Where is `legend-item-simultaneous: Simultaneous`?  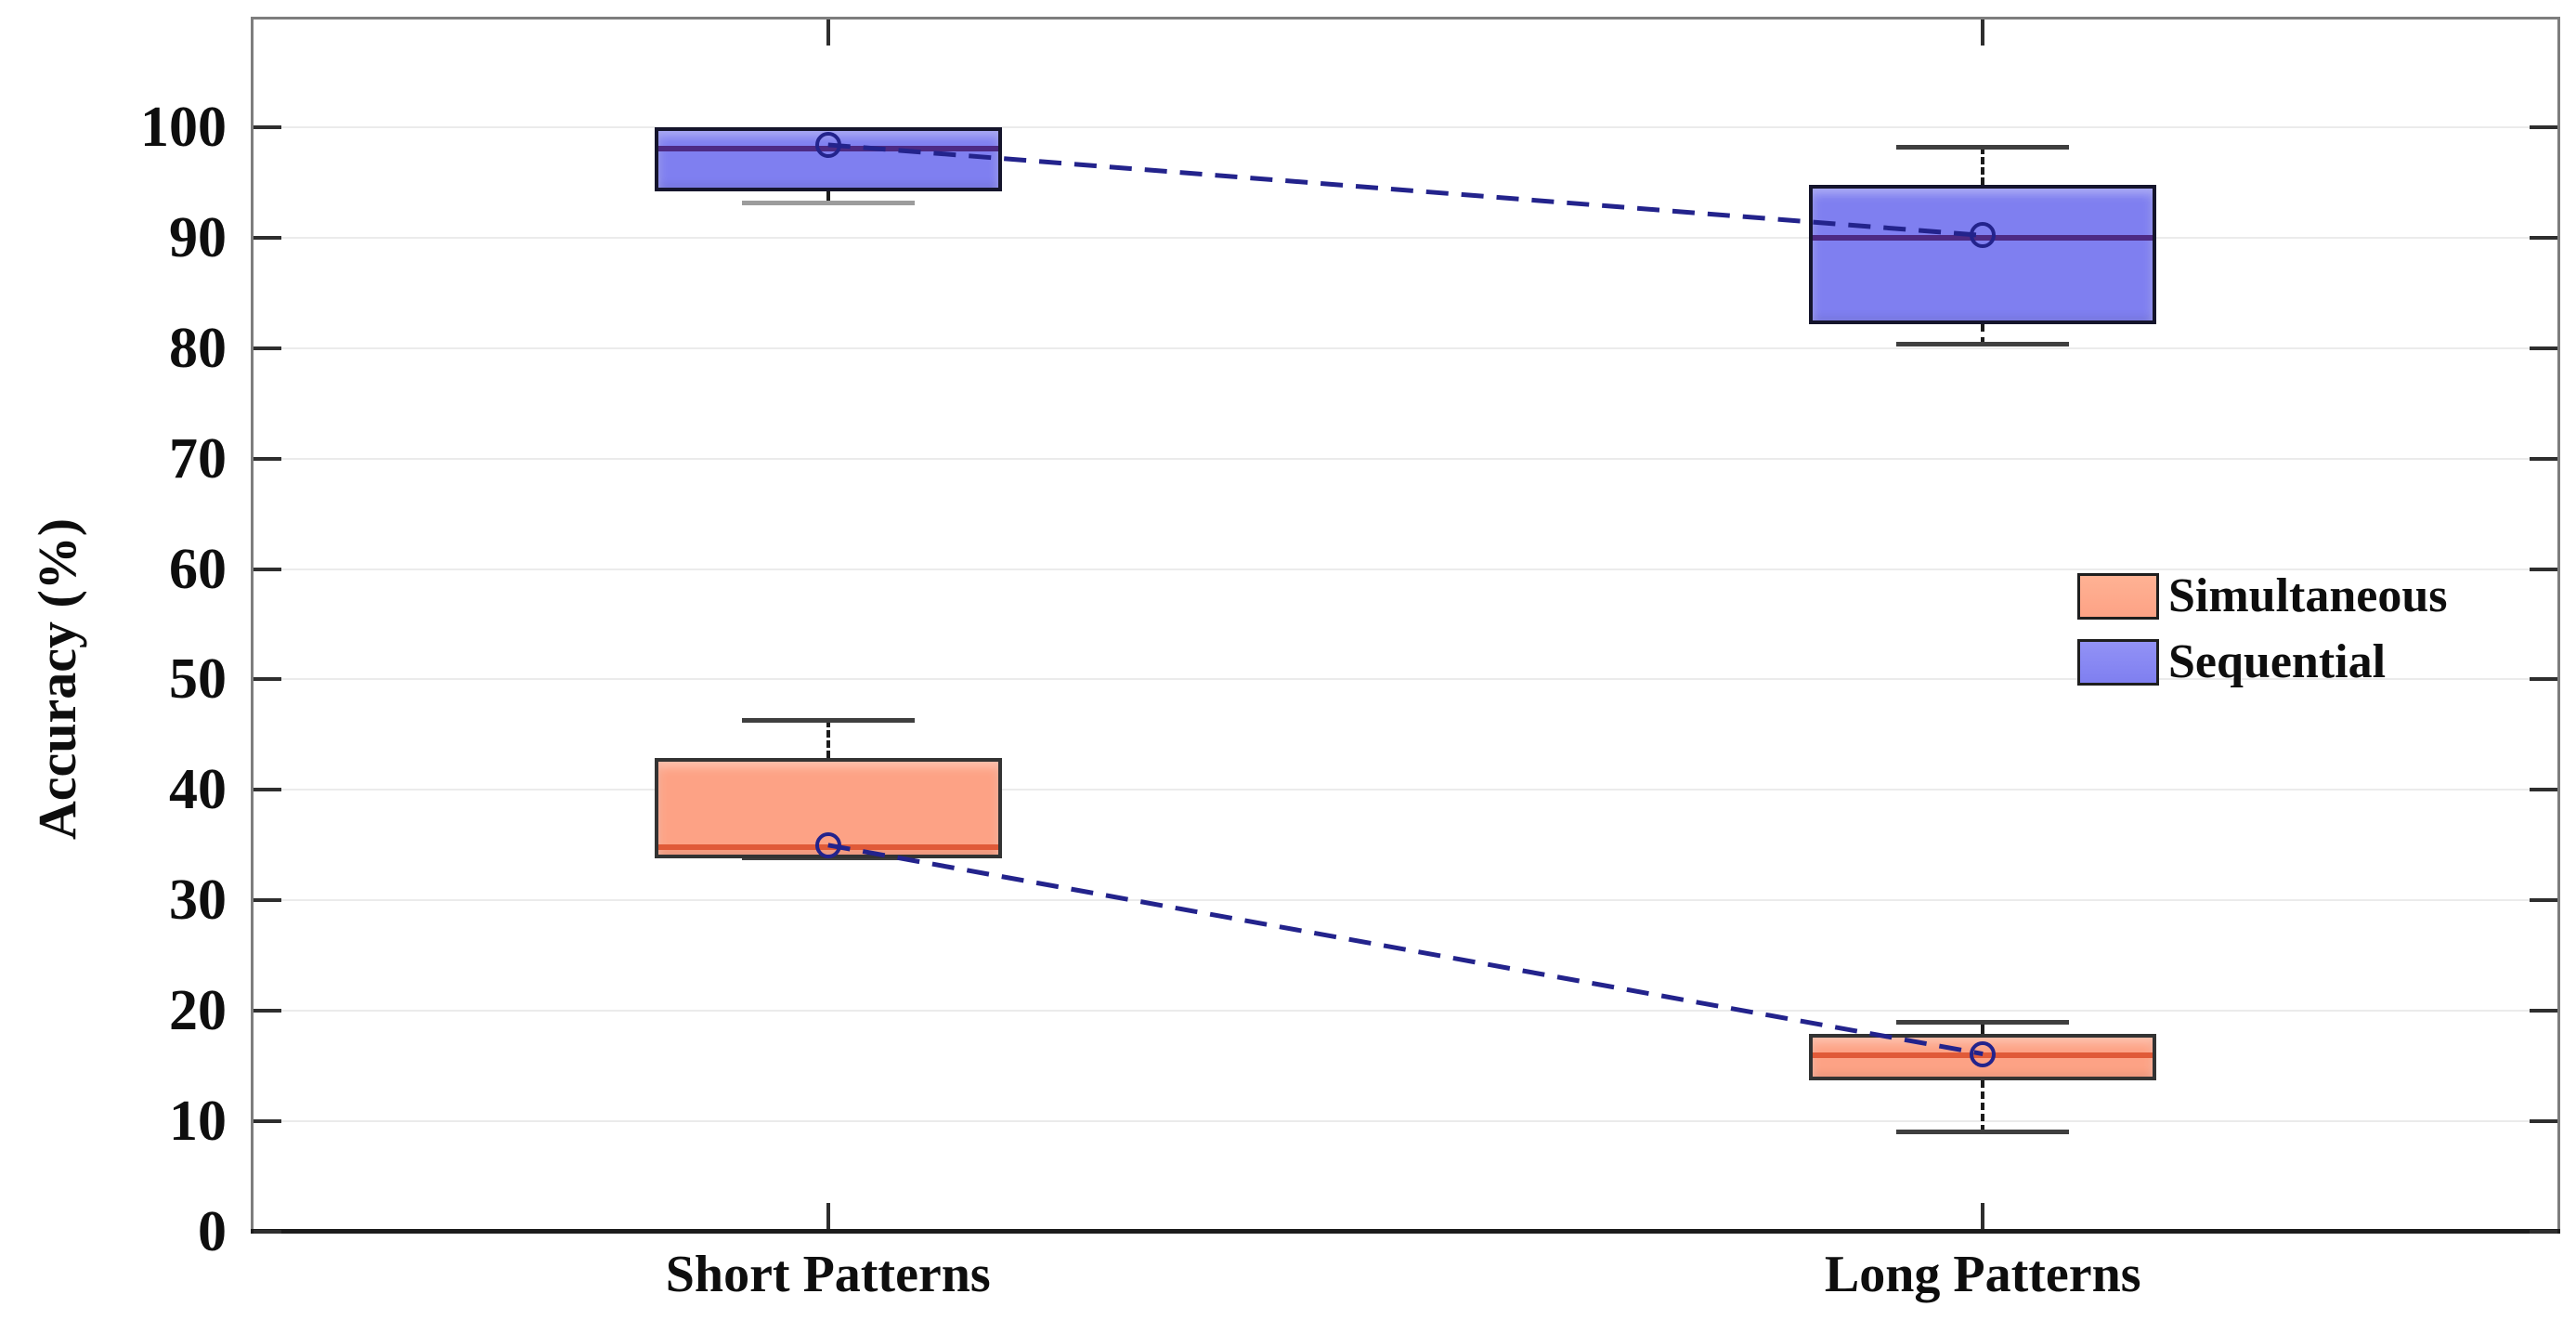 legend-item-simultaneous: Simultaneous is located at coordinates (2262, 596).